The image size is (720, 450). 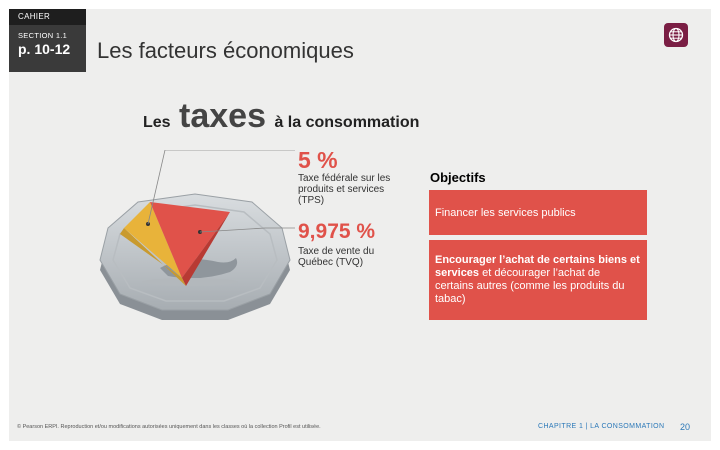 What do you see at coordinates (43, 35) in the screenshot?
I see `section-label: SECTION 1.1` at bounding box center [43, 35].